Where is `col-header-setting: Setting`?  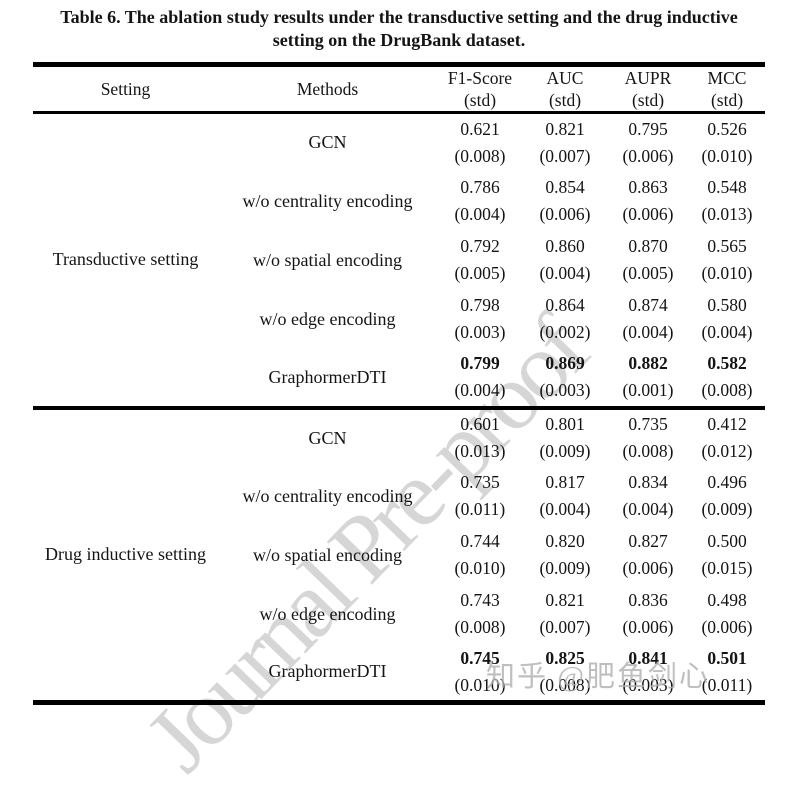
col-header-setting: Setting is located at coordinates (125, 89).